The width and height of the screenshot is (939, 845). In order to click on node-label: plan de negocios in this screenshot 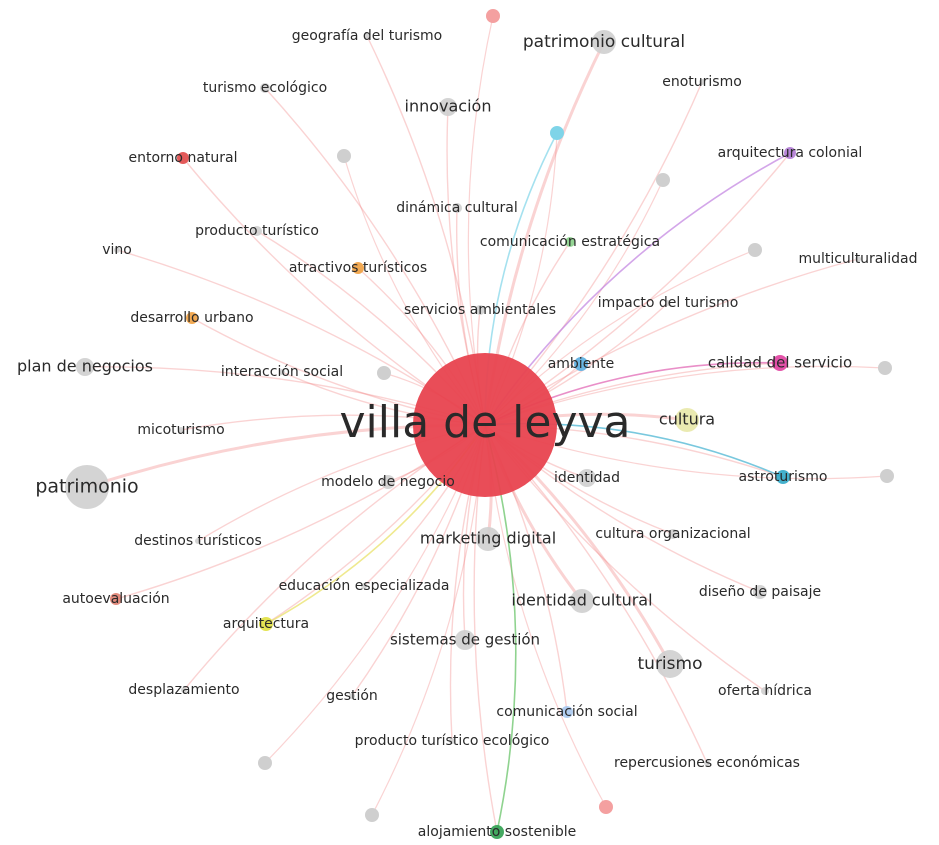, I will do `click(85, 366)`.